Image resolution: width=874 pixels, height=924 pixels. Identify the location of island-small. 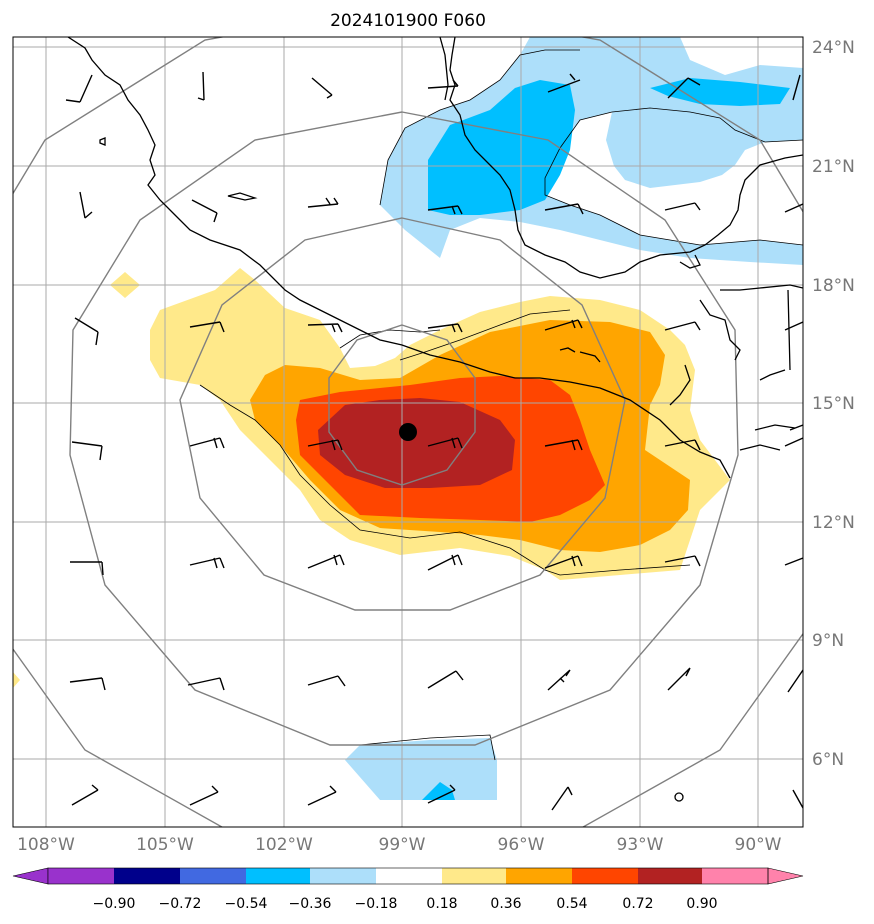
(102, 141).